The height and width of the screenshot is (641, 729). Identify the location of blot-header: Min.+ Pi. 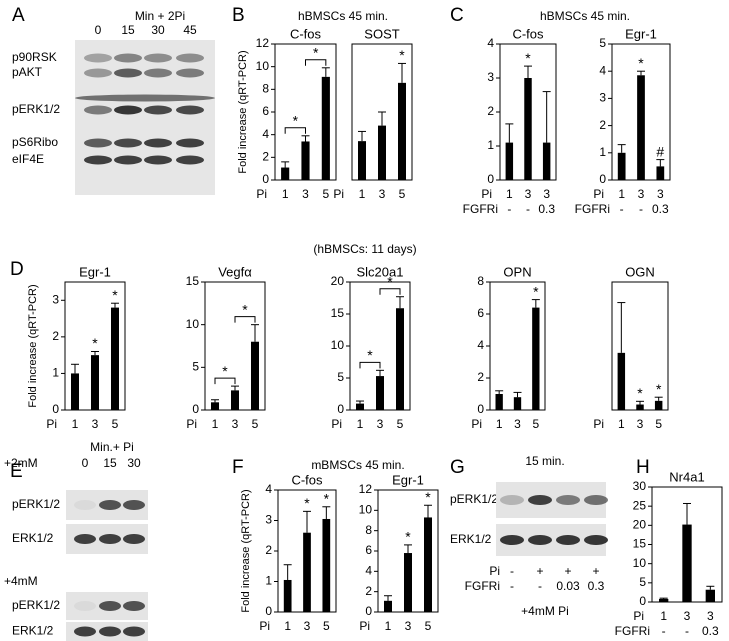
(112, 447).